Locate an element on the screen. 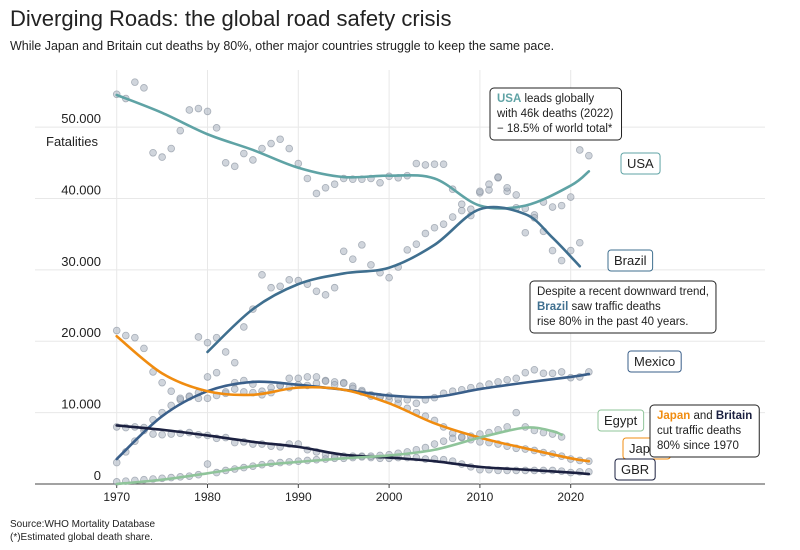 The image size is (800, 550). series-label: GBR is located at coordinates (635, 469).